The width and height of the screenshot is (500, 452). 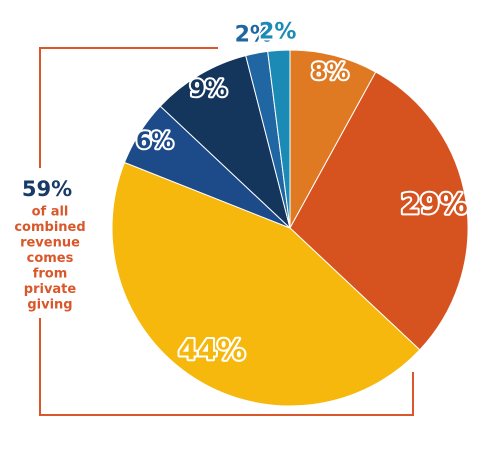 What do you see at coordinates (434, 203) in the screenshot?
I see `value-label: 29%` at bounding box center [434, 203].